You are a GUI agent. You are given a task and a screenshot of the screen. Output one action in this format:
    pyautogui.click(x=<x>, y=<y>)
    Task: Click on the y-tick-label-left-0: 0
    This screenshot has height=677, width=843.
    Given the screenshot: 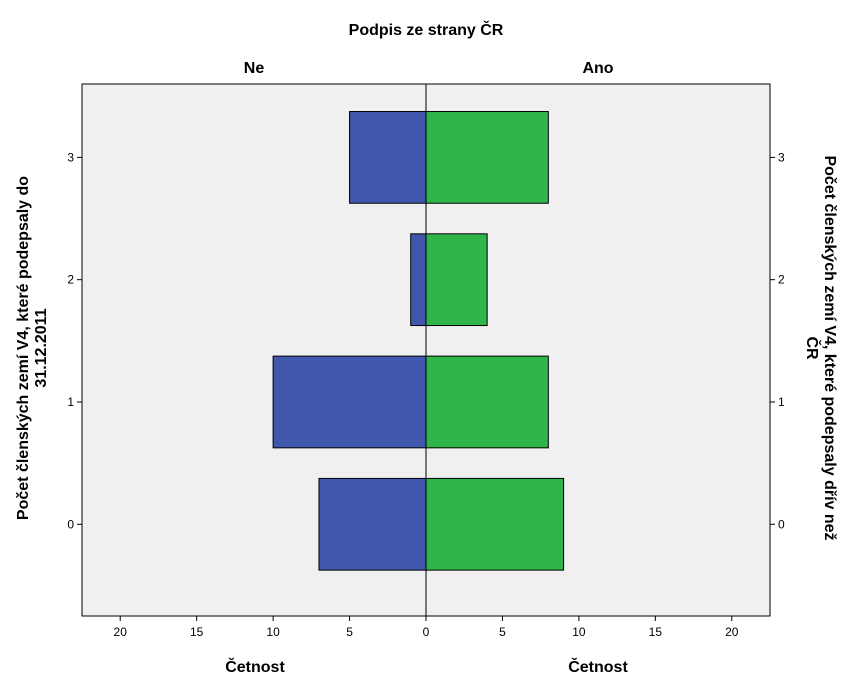 What is the action you would take?
    pyautogui.click(x=70, y=524)
    